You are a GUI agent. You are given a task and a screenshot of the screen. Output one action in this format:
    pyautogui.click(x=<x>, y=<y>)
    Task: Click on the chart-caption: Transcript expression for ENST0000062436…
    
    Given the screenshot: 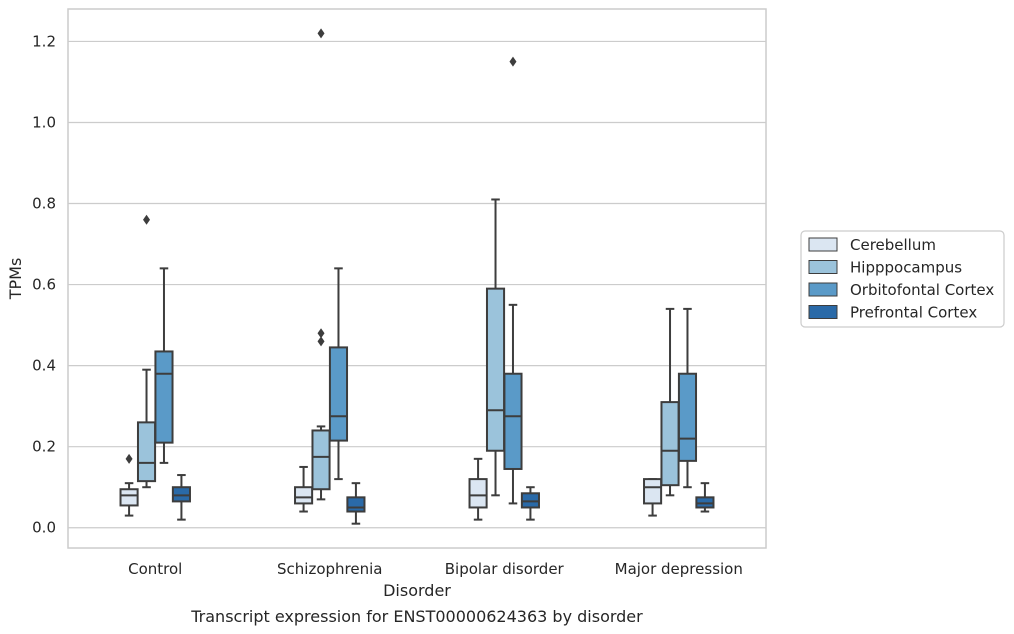 What is the action you would take?
    pyautogui.click(x=416, y=616)
    